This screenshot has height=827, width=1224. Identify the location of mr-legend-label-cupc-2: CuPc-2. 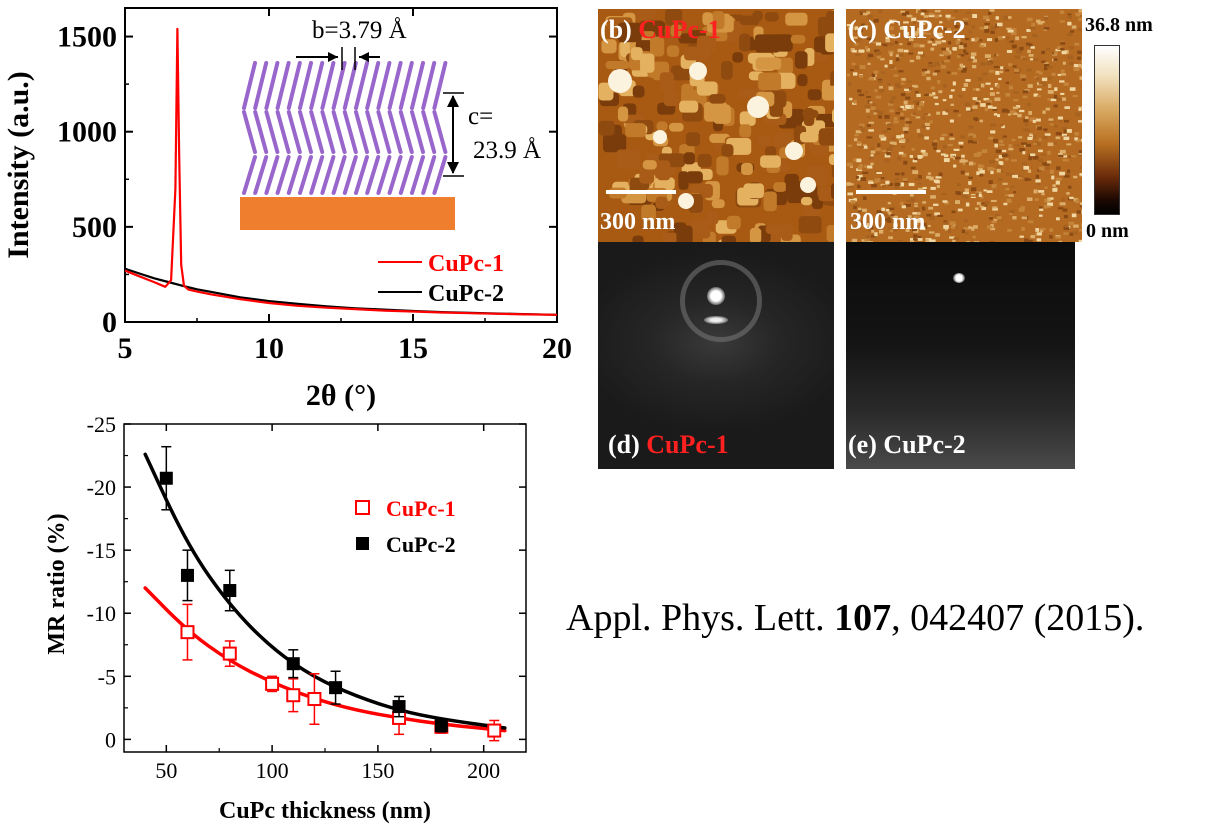
(421, 544).